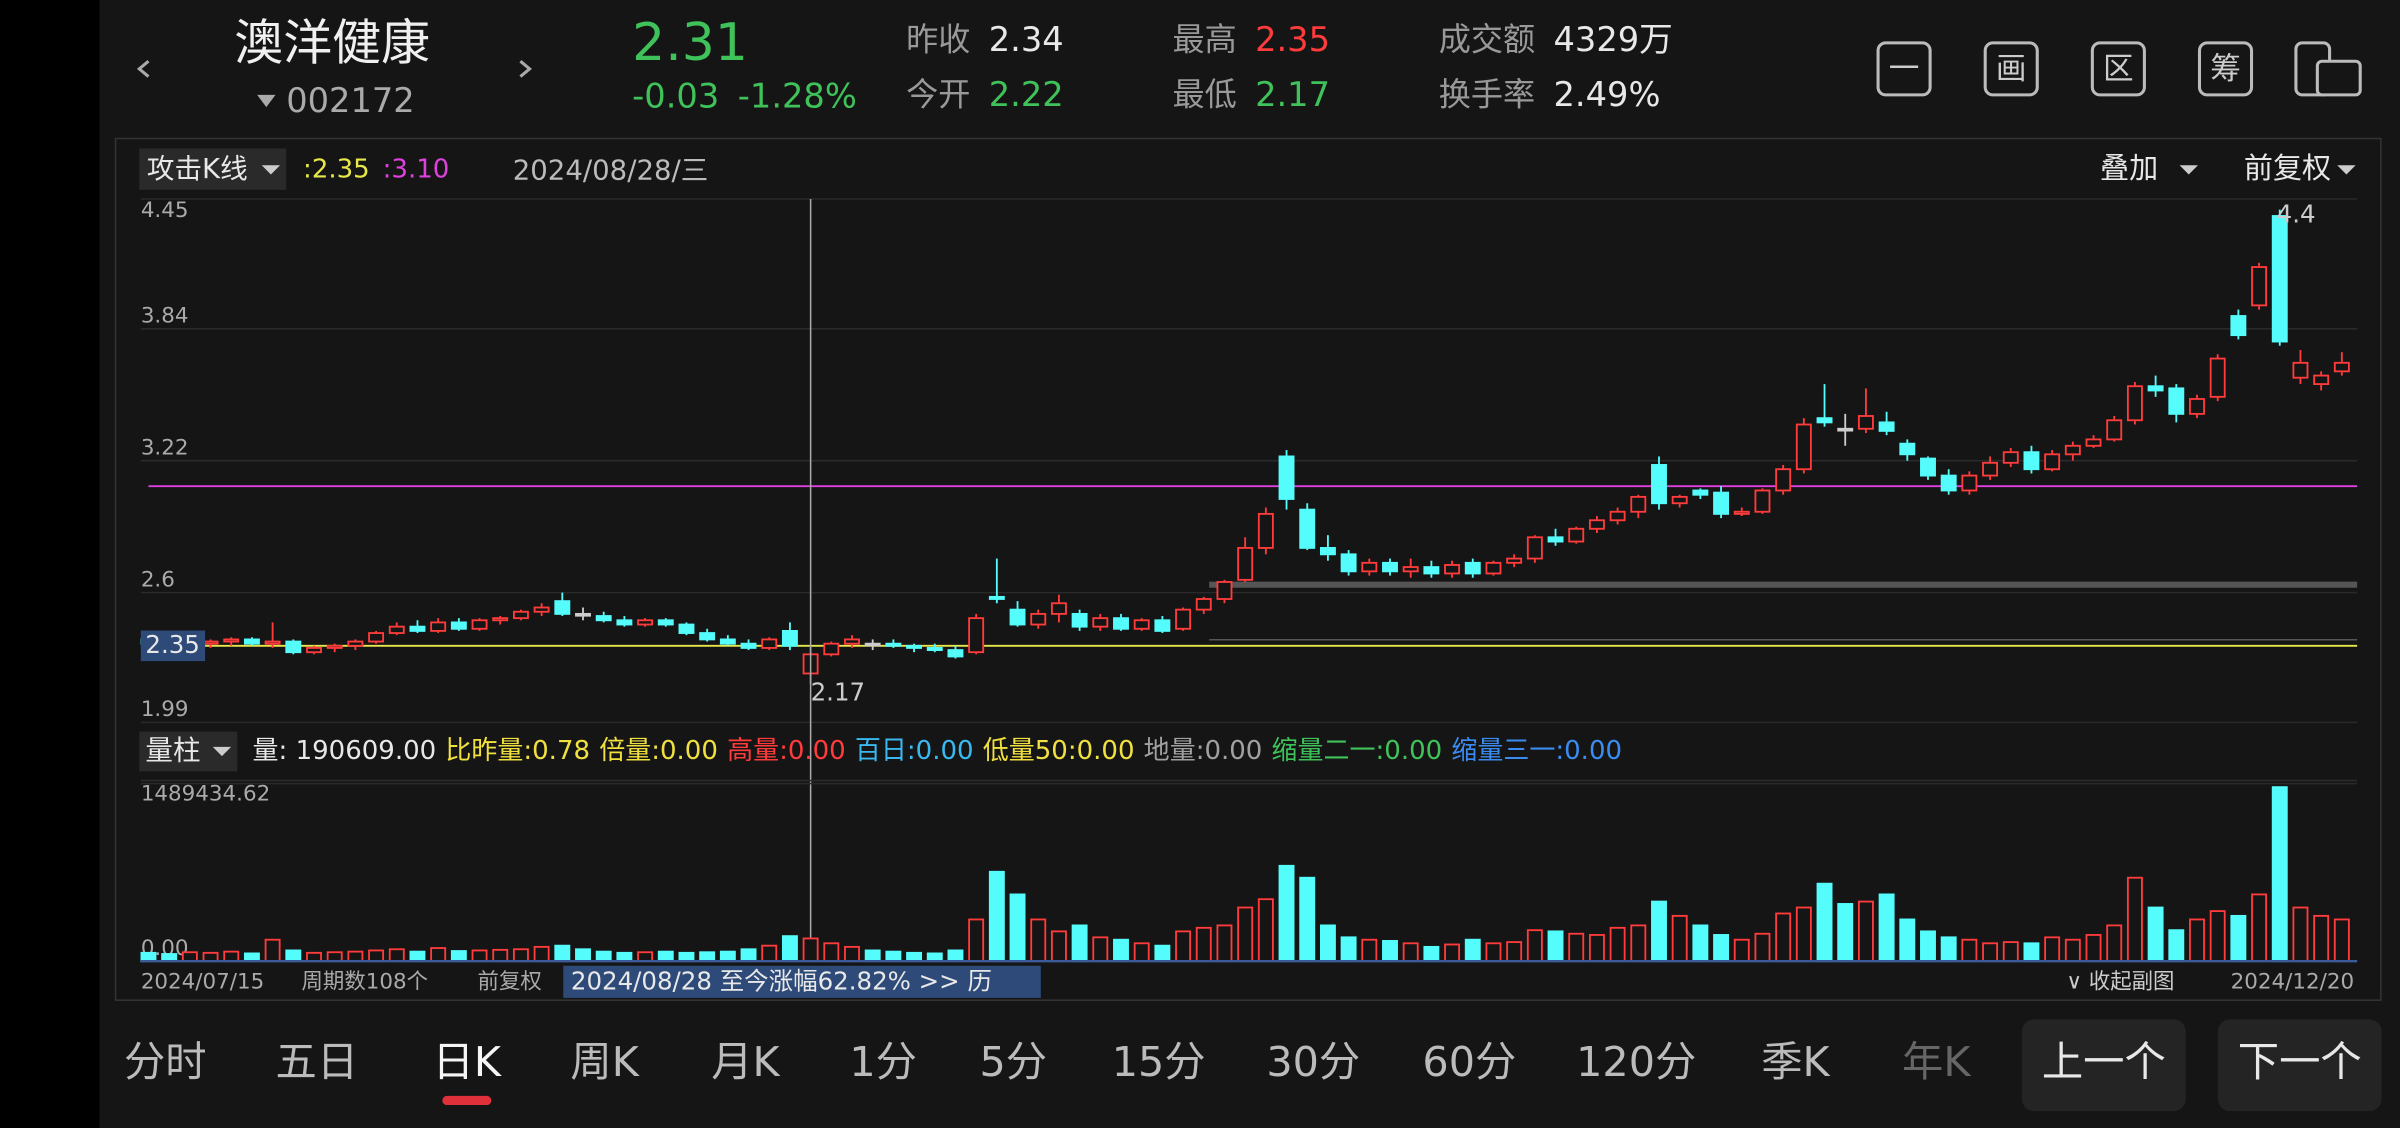 The height and width of the screenshot is (1128, 2400). I want to click on footer-adjust: 前复权, so click(510, 982).